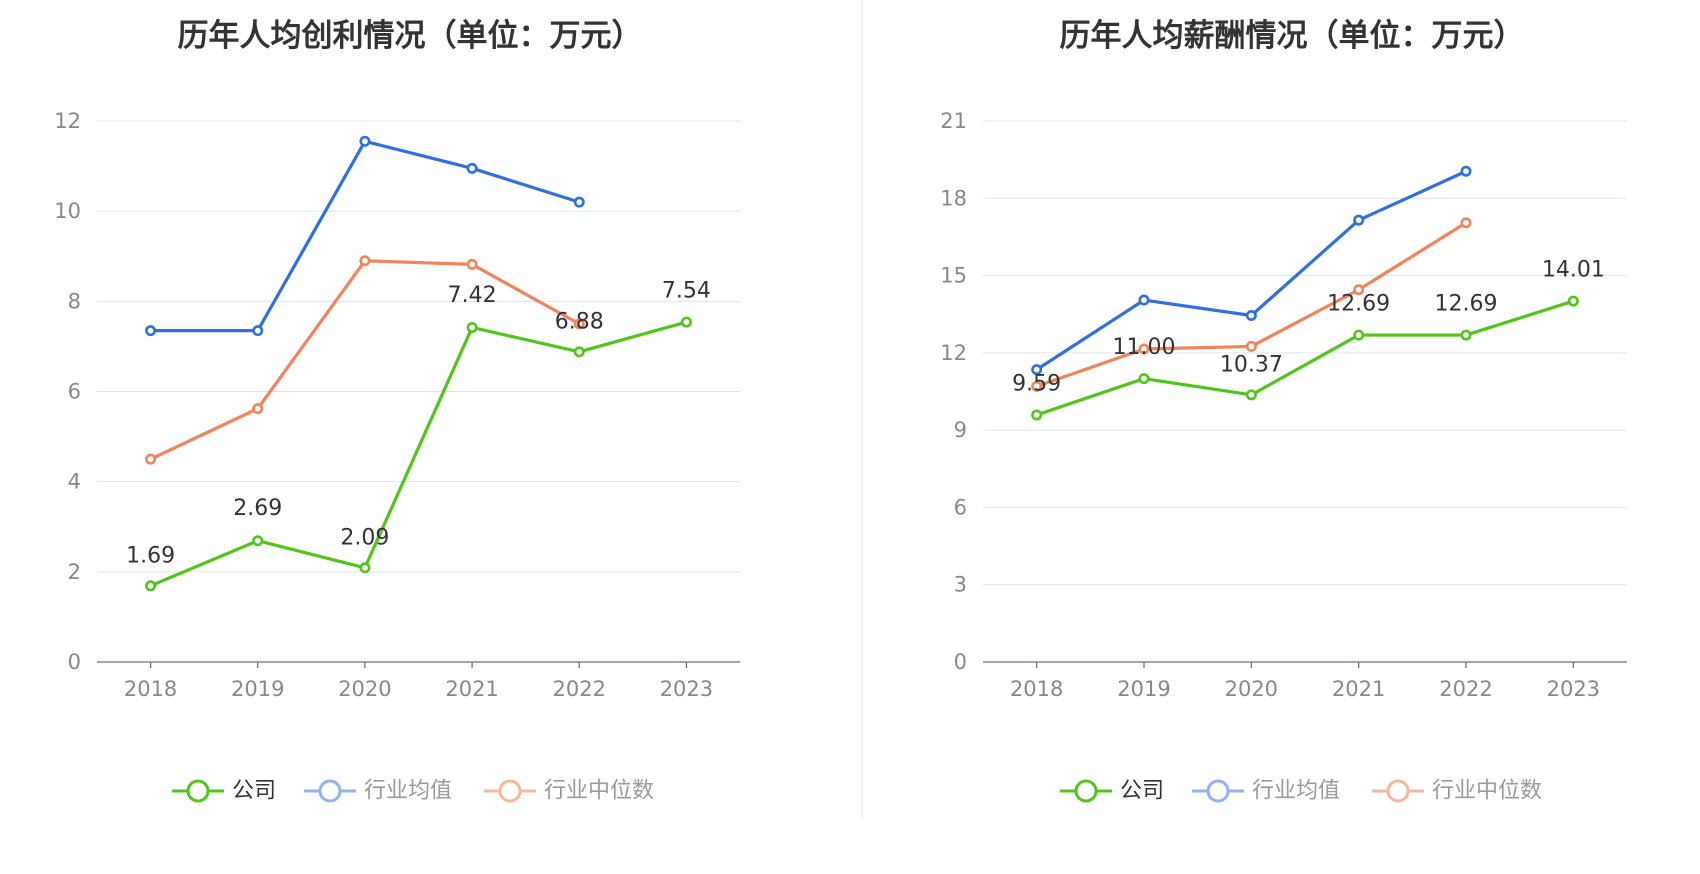 Image resolution: width=1700 pixels, height=874 pixels. Describe the element at coordinates (1251, 364) in the screenshot. I see `data-label: 10.37` at that location.